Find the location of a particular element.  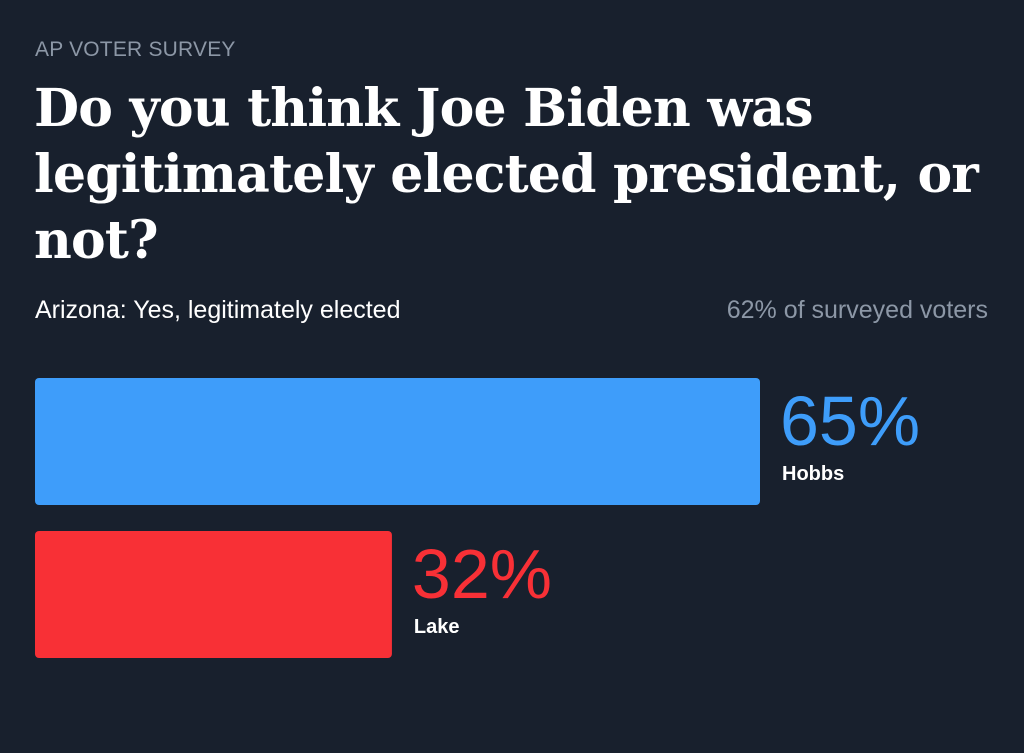

category-label-hobbs: Hobbs is located at coordinates (813, 474).